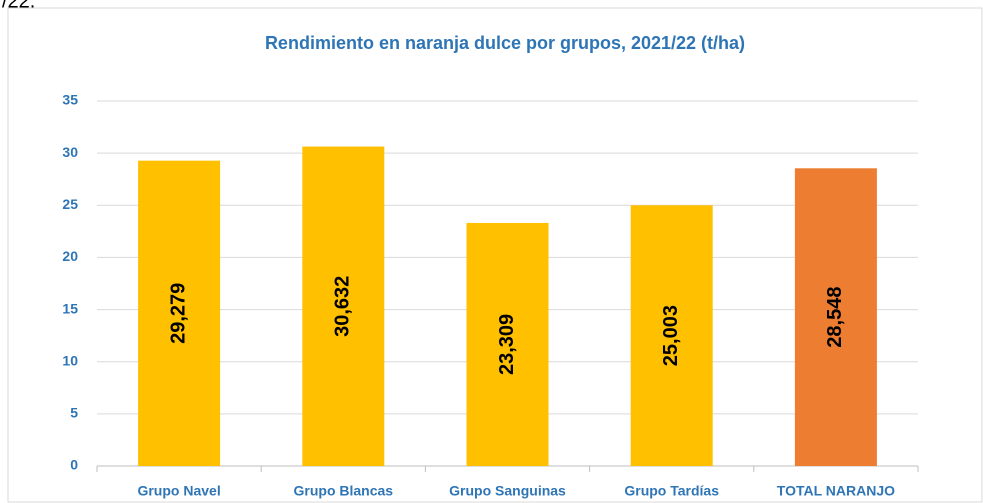 Image resolution: width=983 pixels, height=503 pixels. I want to click on y-tick-label: 0, so click(74, 465).